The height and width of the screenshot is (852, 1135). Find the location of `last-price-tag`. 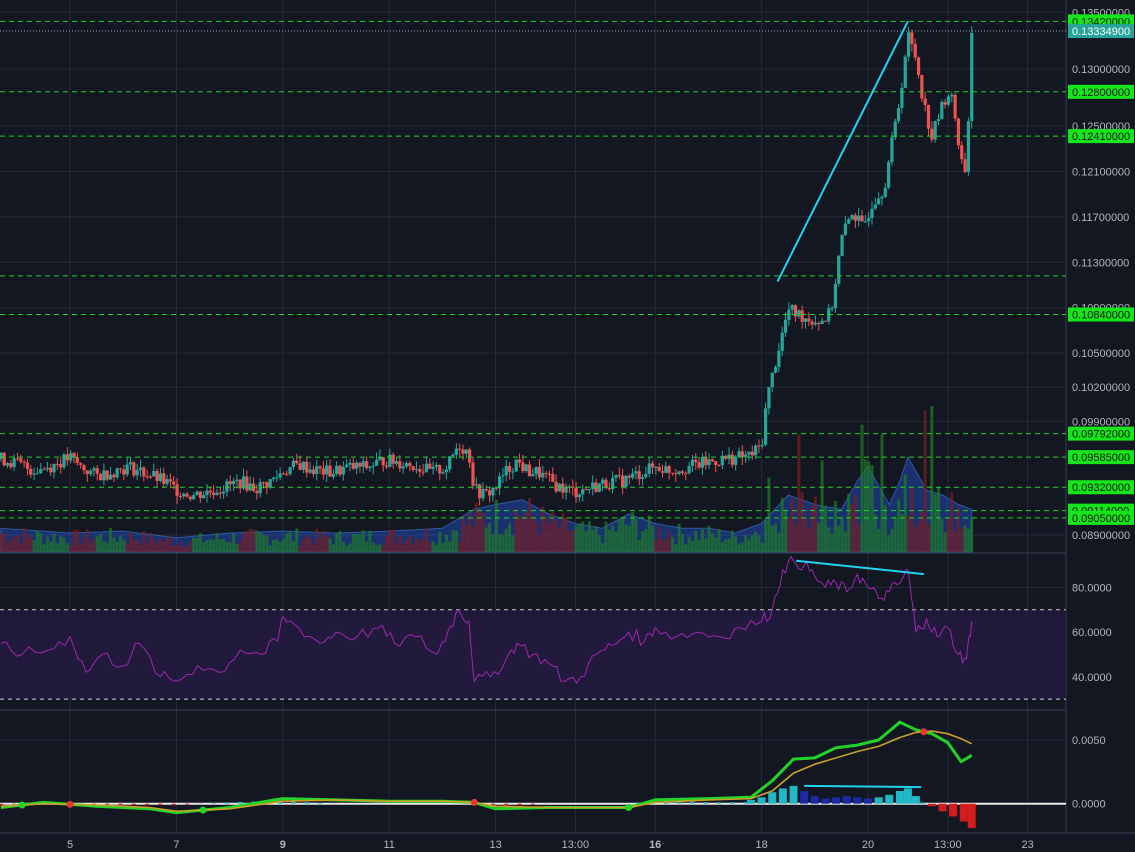

last-price-tag is located at coordinates (1101, 31).